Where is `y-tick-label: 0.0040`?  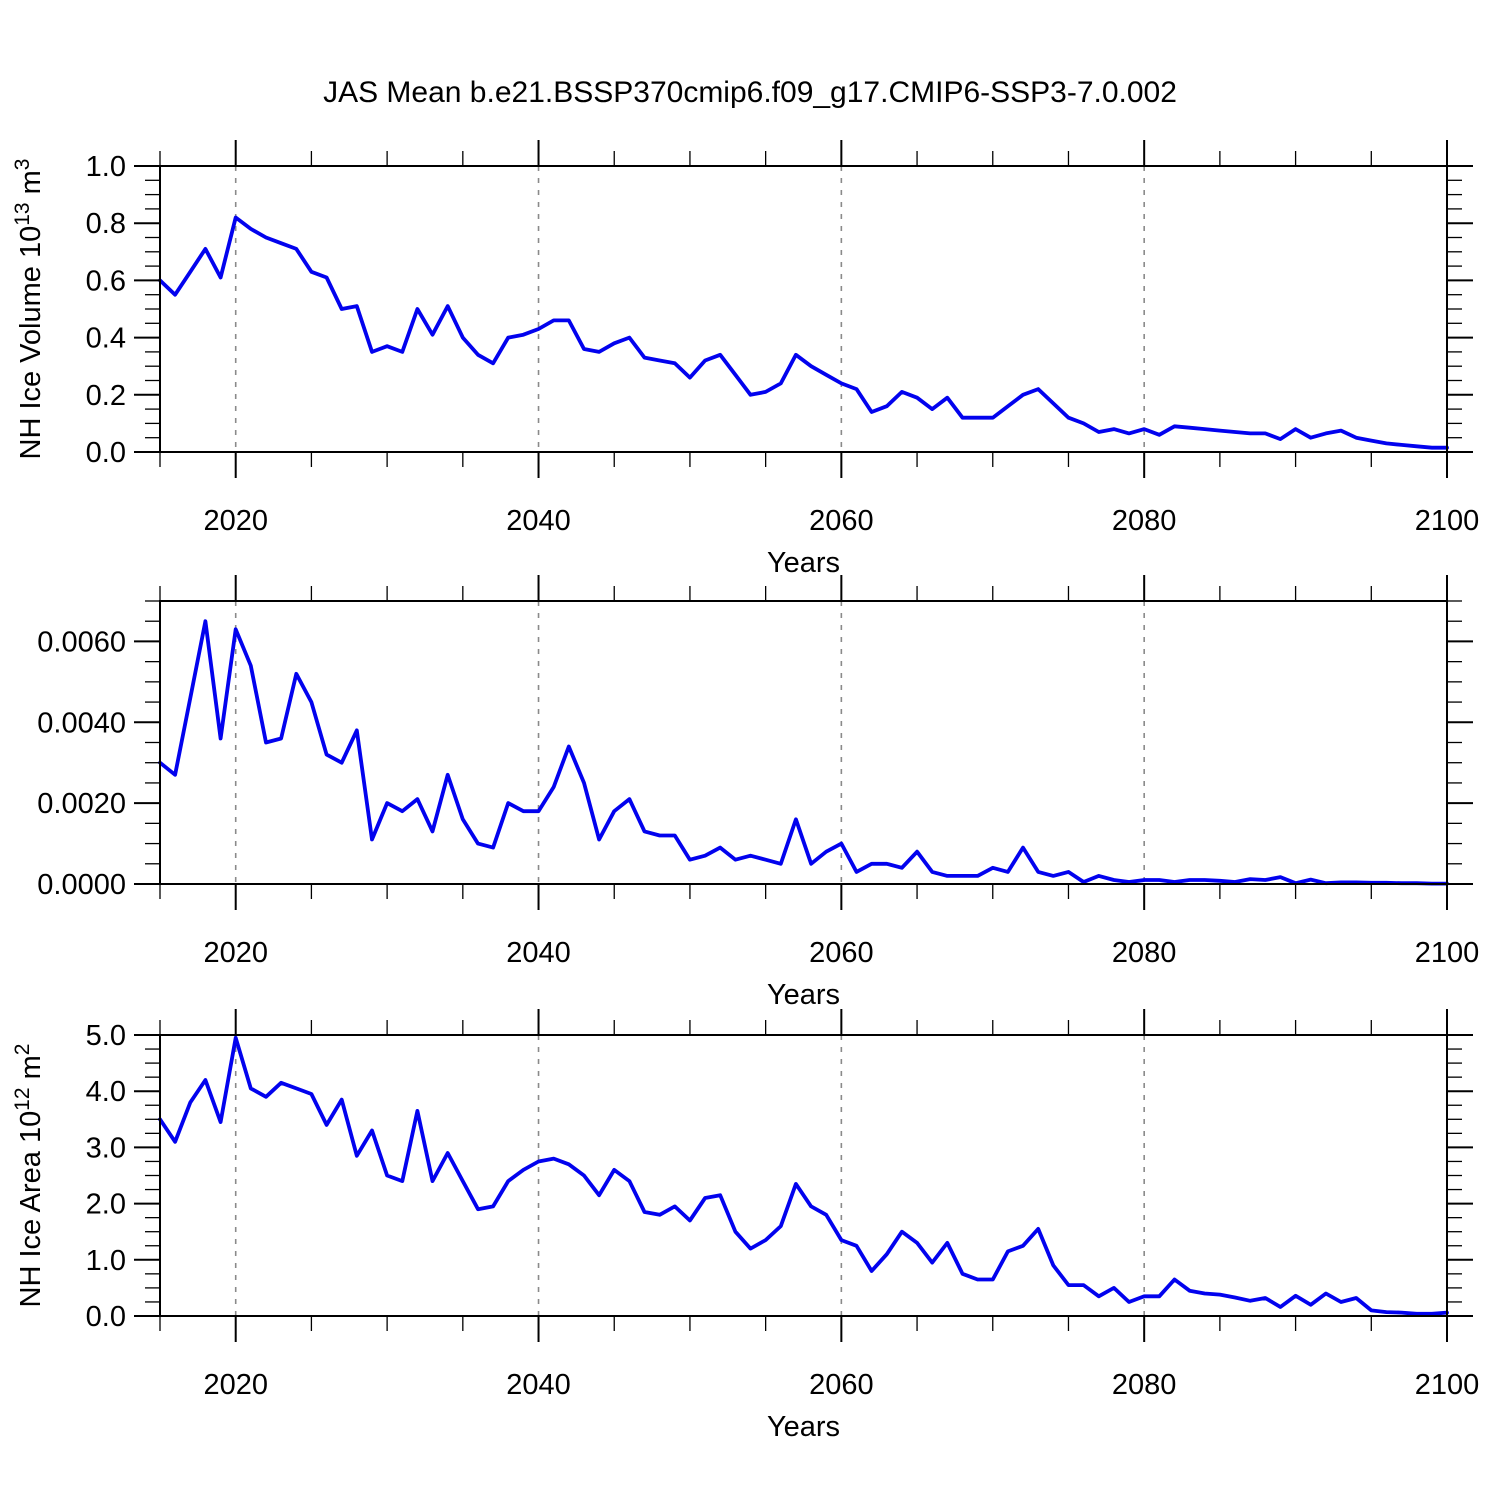
y-tick-label: 0.0040 is located at coordinates (81, 723).